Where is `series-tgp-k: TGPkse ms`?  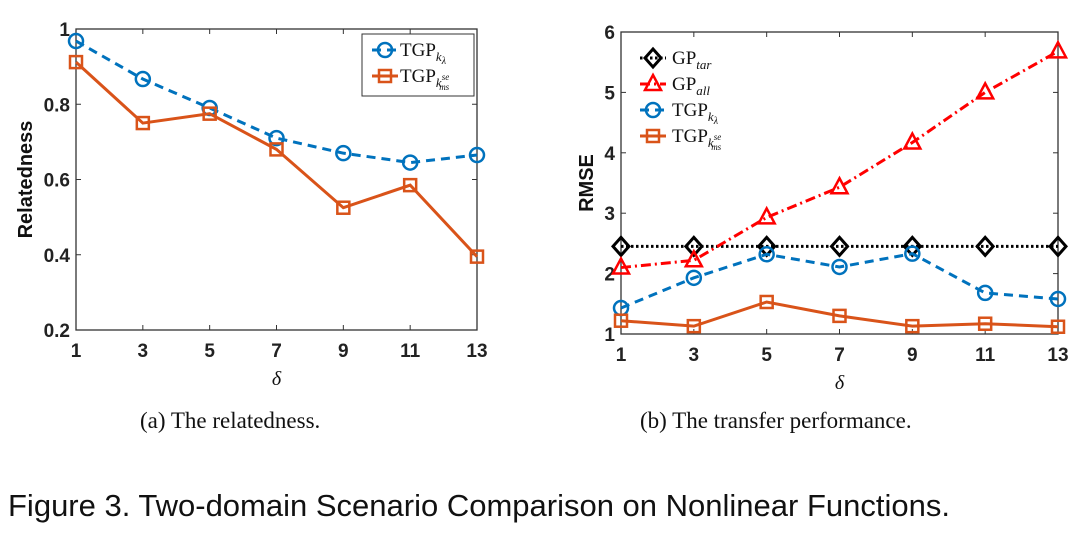 series-tgp-k: TGPkse ms is located at coordinates (276, 159).